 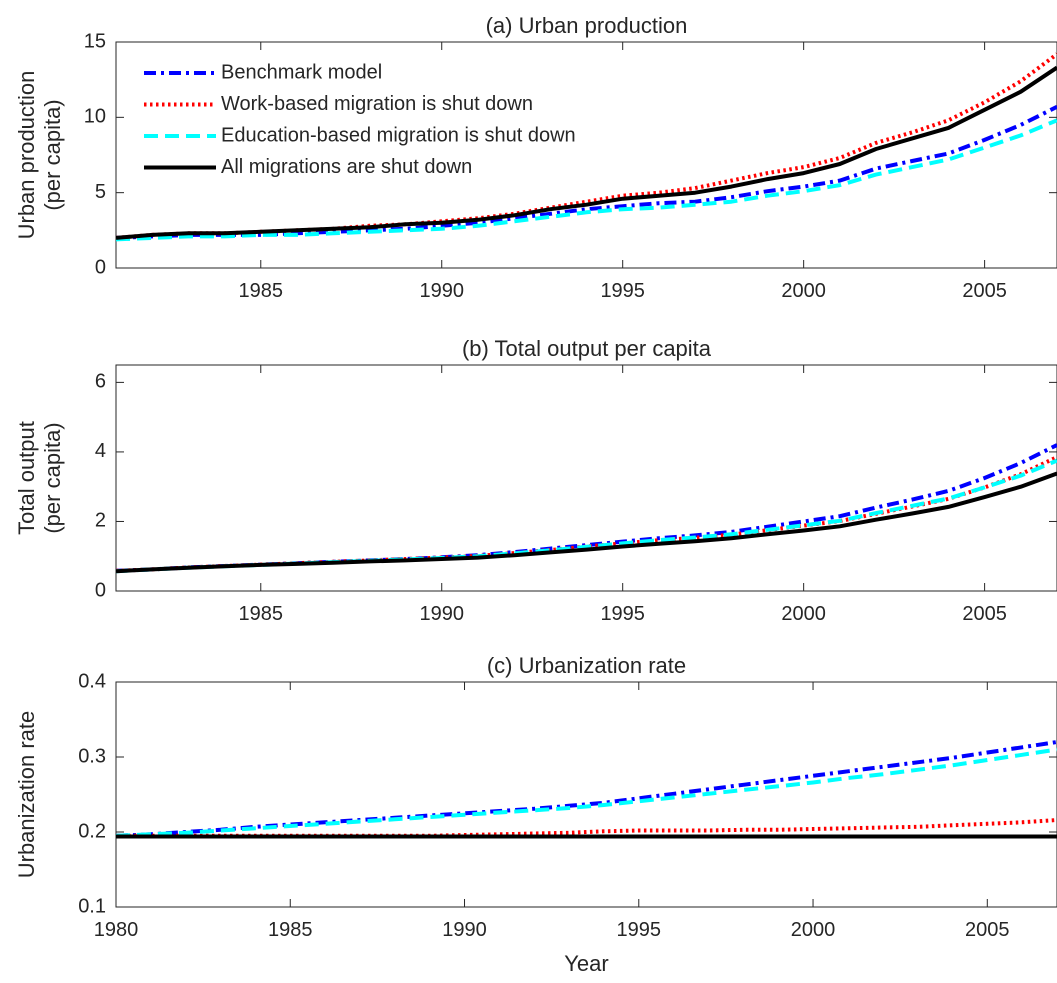 What do you see at coordinates (26, 155) in the screenshot?
I see `y-axis-label: Urban production` at bounding box center [26, 155].